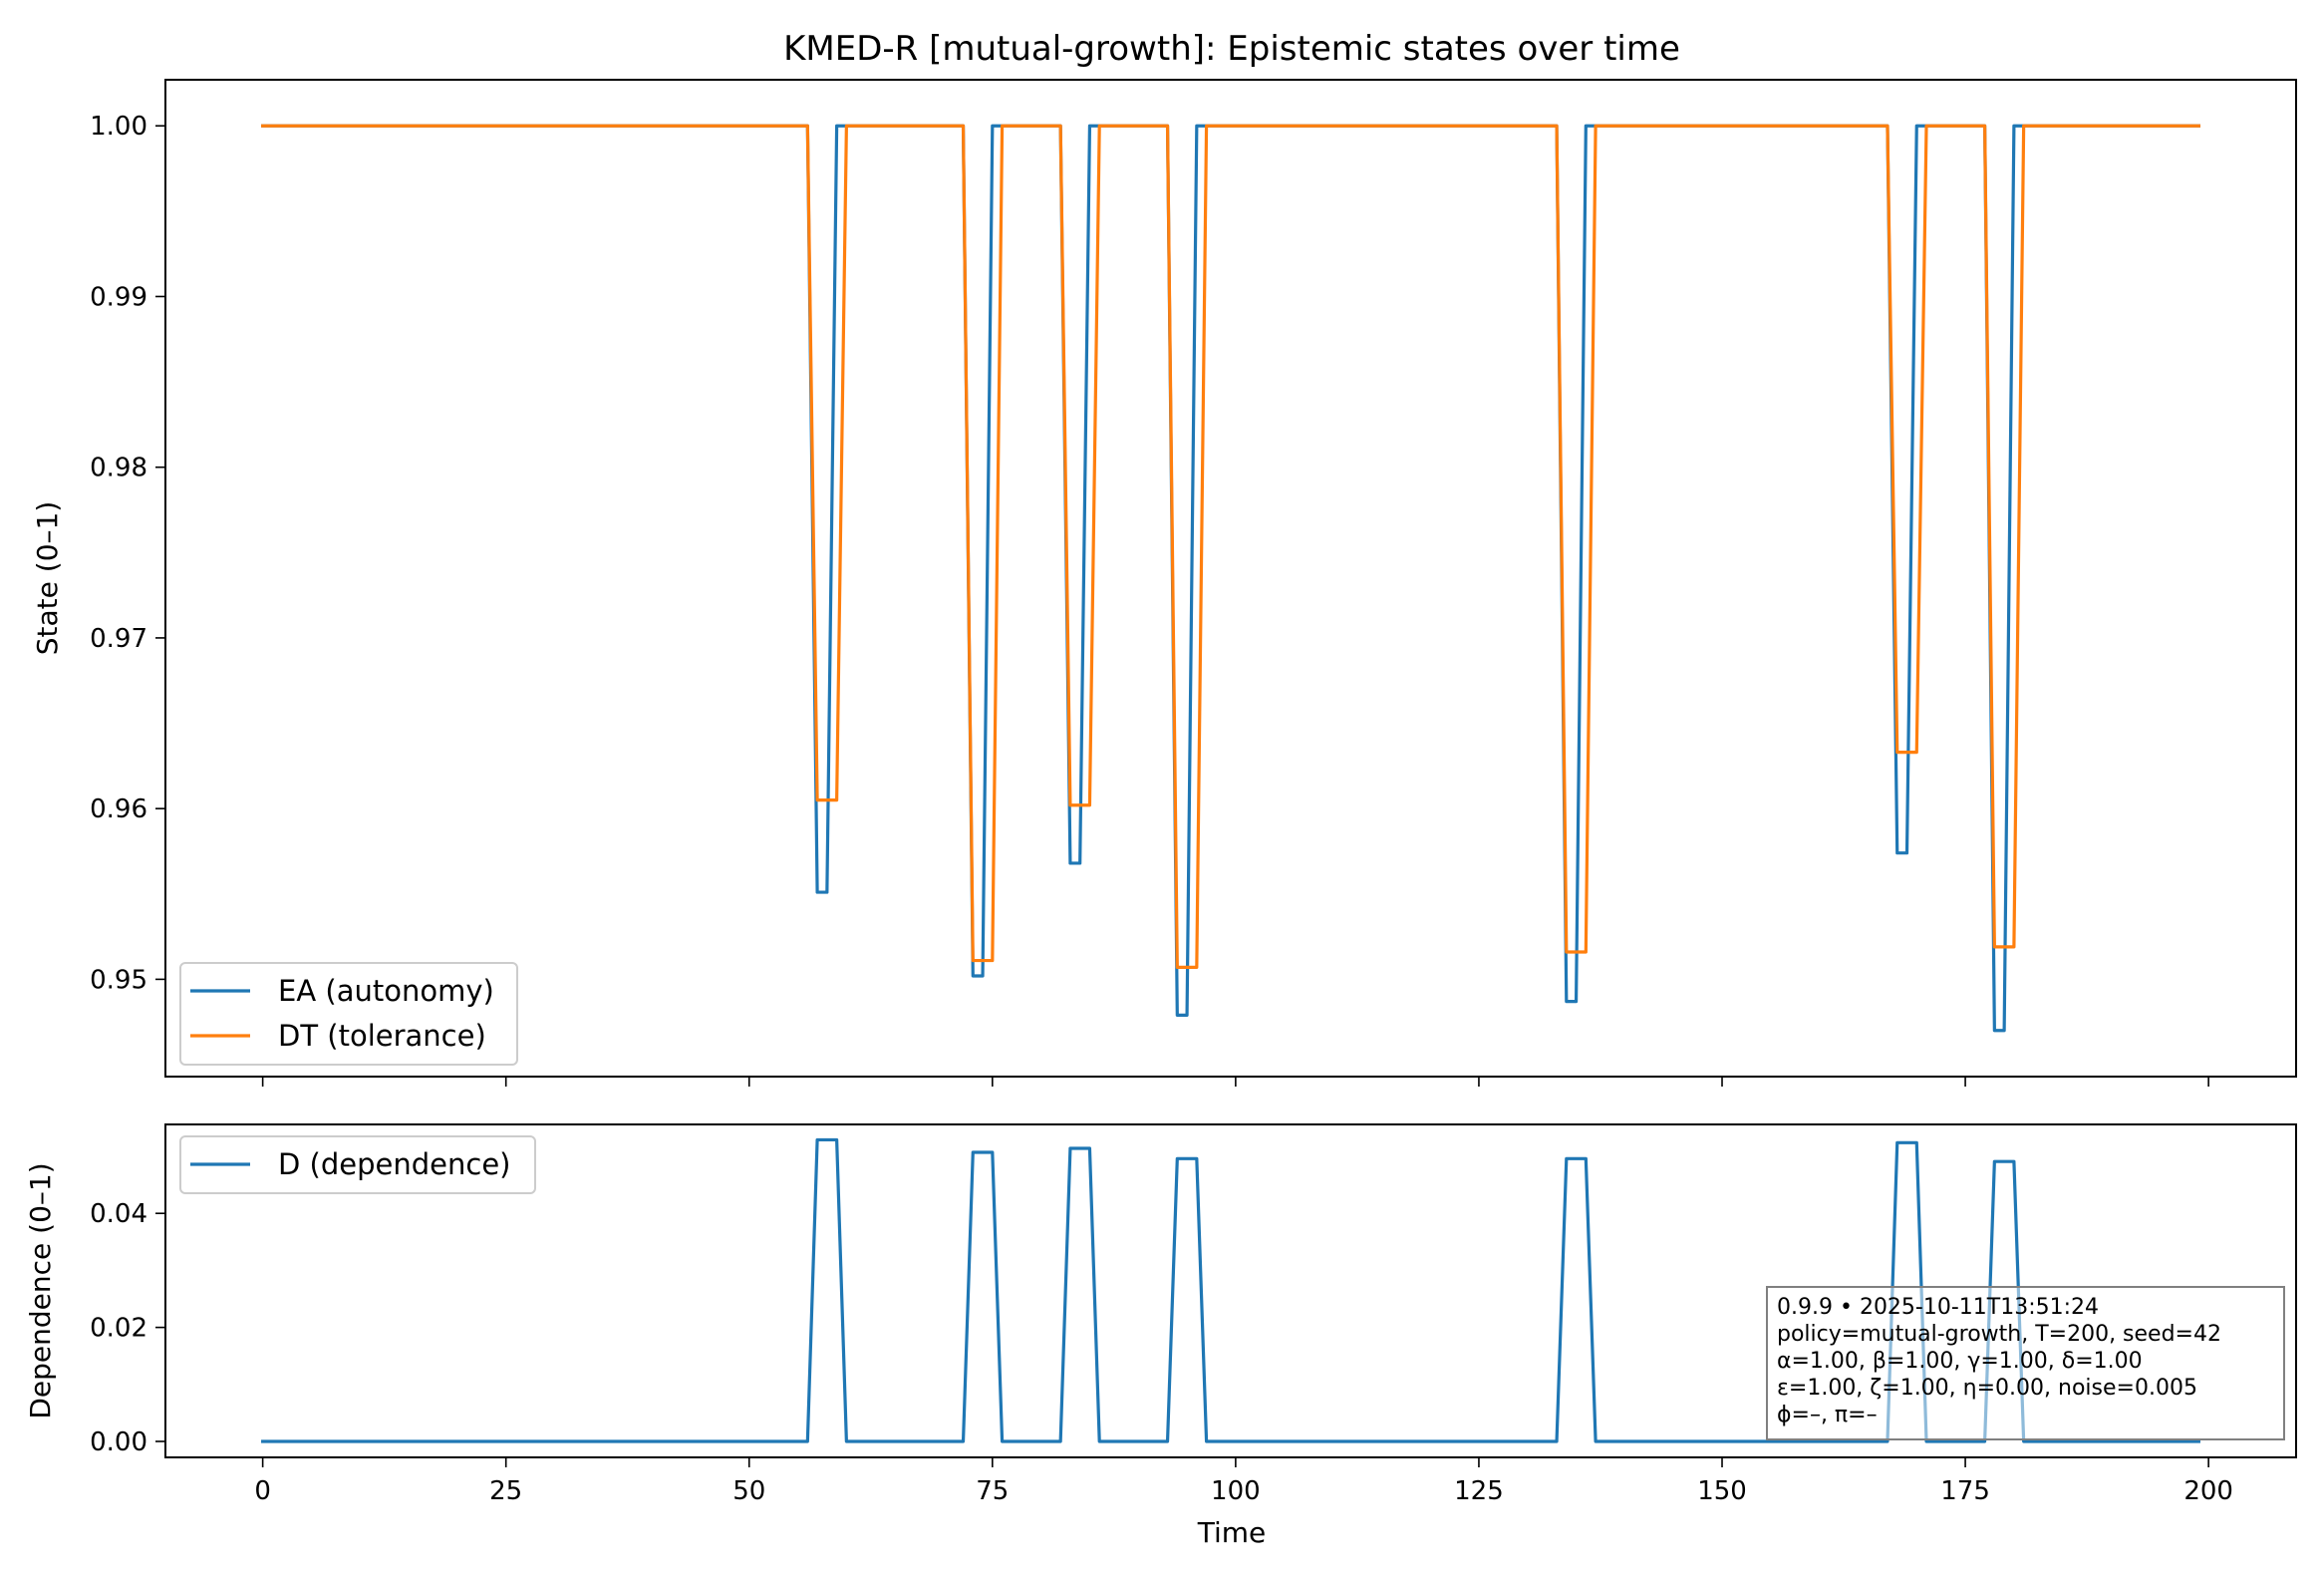 The width and height of the screenshot is (2324, 1579). What do you see at coordinates (748, 1491) in the screenshot?
I see `dependence-x-tick-label-2: 50` at bounding box center [748, 1491].